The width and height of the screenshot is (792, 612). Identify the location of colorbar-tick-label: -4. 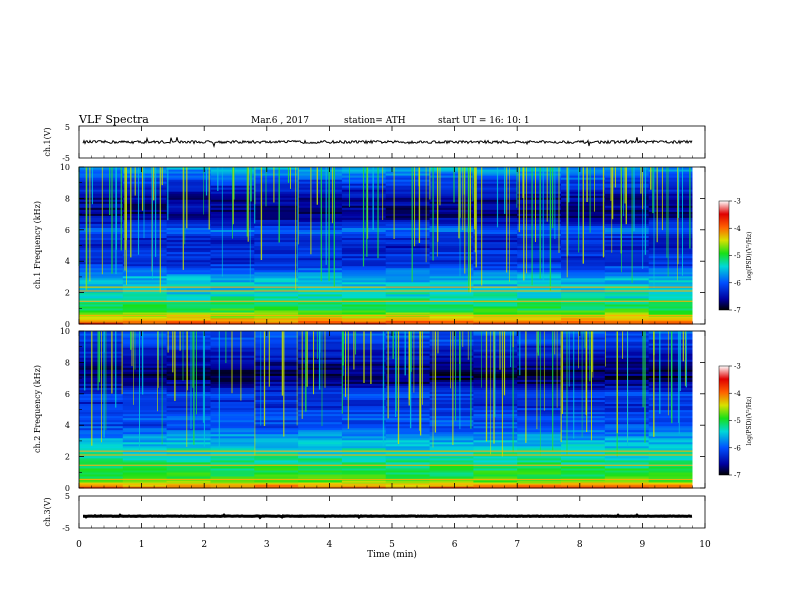
(737, 394).